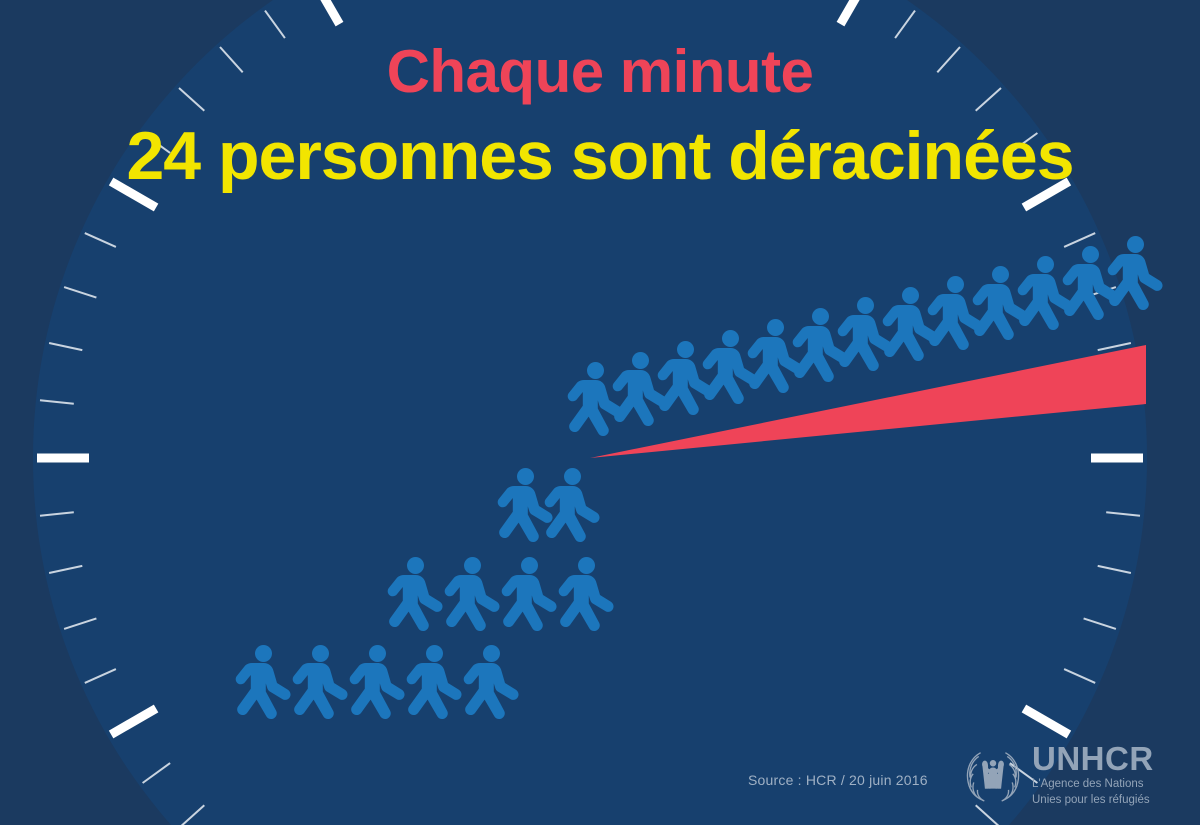 Image resolution: width=1200 pixels, height=825 pixels. Describe the element at coordinates (1088, 784) in the screenshot. I see `unhcr-tagline-line-1: L'Agence des Nations` at that location.